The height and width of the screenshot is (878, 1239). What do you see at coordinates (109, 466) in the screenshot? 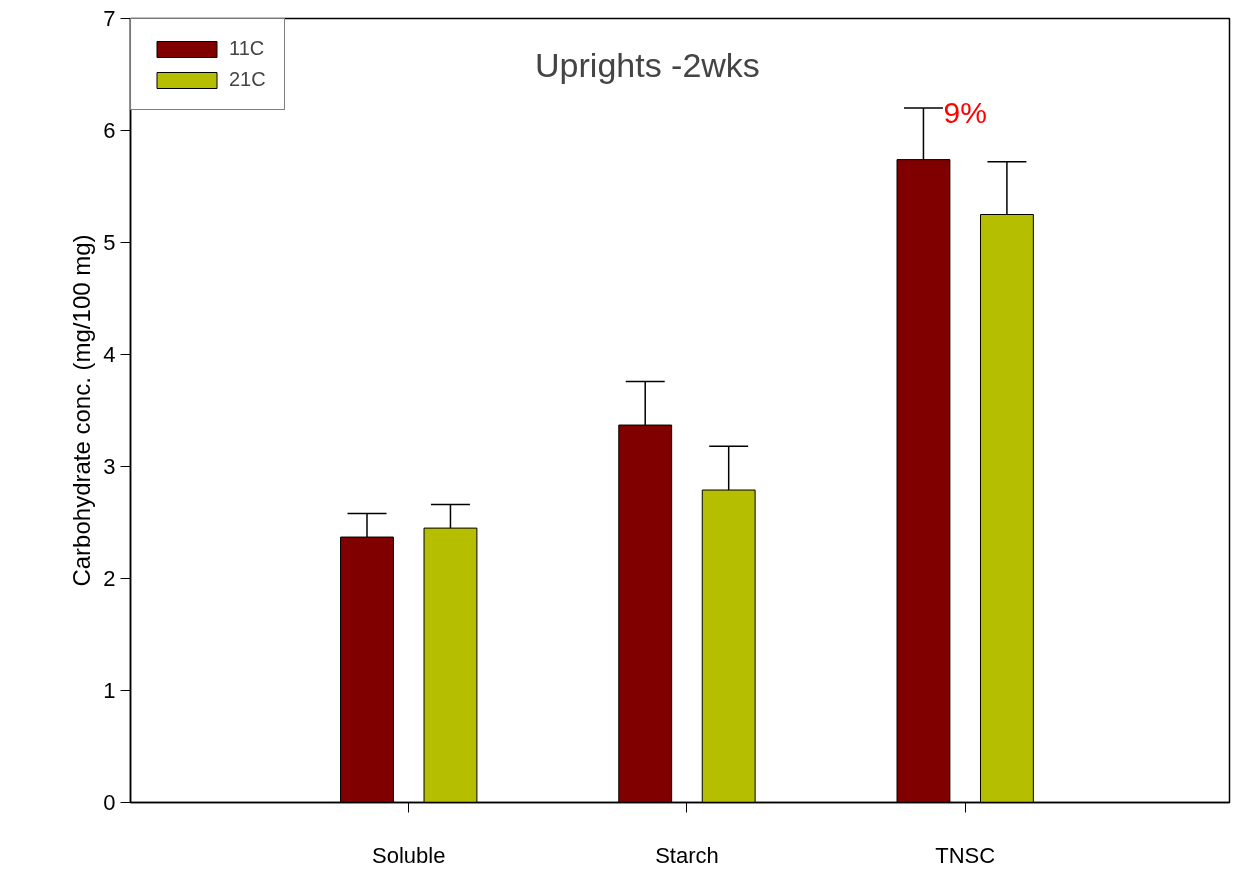
I see `y-tick-label: 3` at bounding box center [109, 466].